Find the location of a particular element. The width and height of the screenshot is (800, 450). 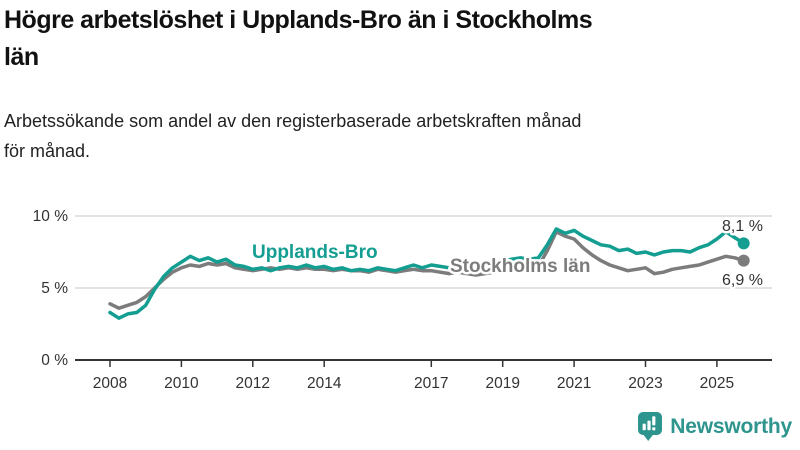

bar-chart-speech-bubble-icon is located at coordinates (650, 426).